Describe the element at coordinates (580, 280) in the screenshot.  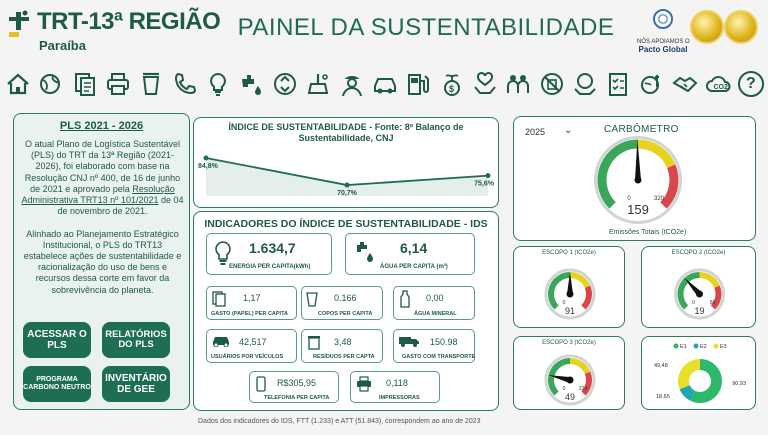
I see `escopo-1-band-yellow` at that location.